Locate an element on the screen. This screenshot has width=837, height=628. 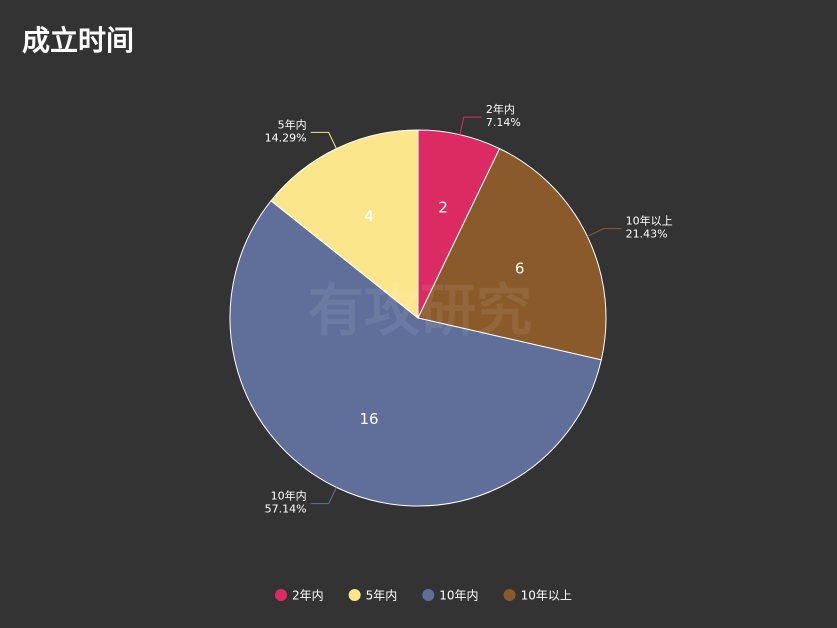
slice-name-label: 10年以上 is located at coordinates (649, 221).